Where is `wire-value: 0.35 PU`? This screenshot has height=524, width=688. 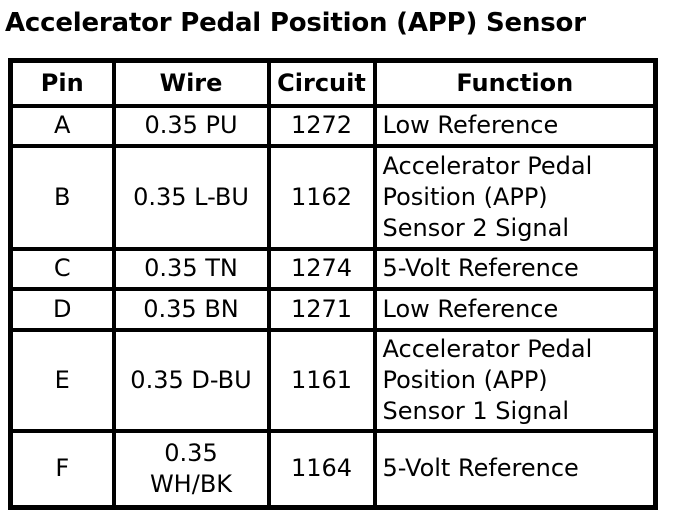 wire-value: 0.35 PU is located at coordinates (191, 125).